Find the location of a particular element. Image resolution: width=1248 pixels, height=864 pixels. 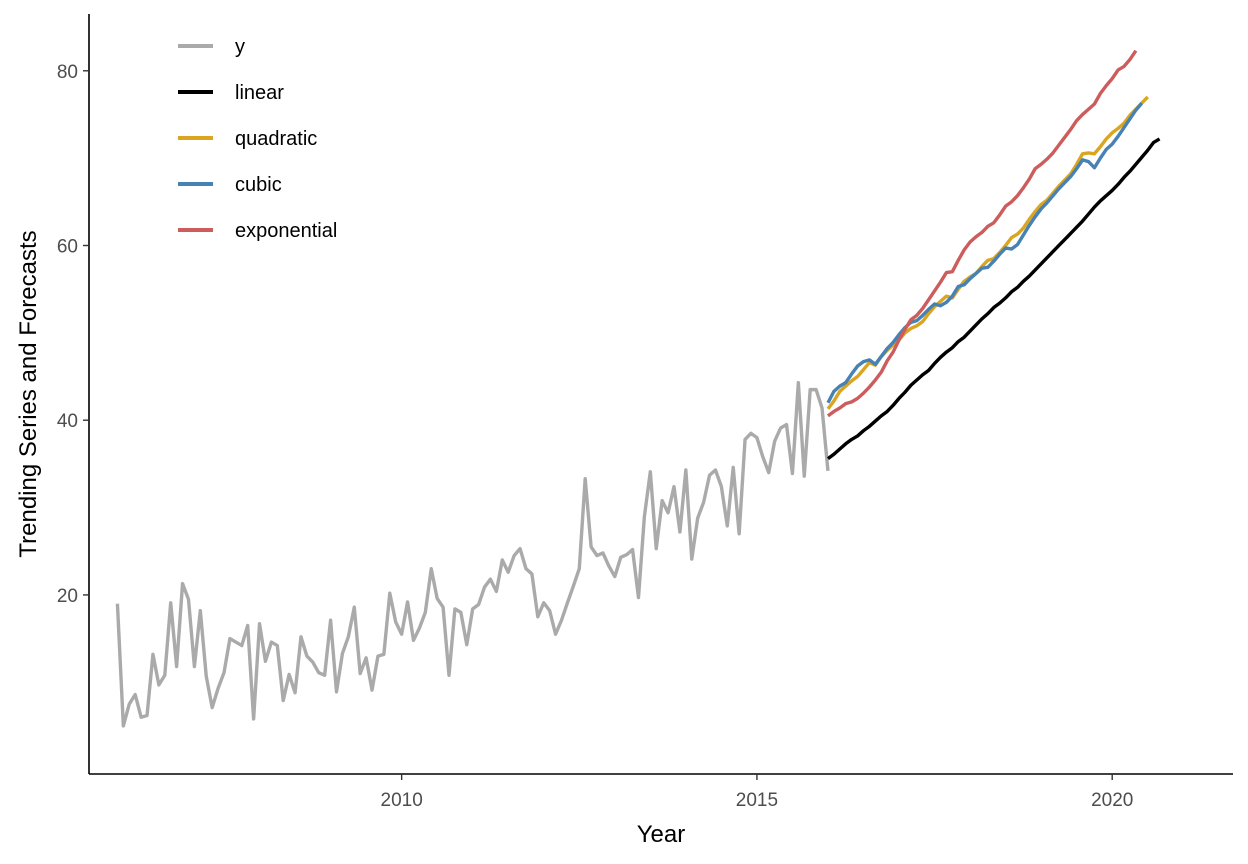

legend-label-y: y is located at coordinates (240, 47).